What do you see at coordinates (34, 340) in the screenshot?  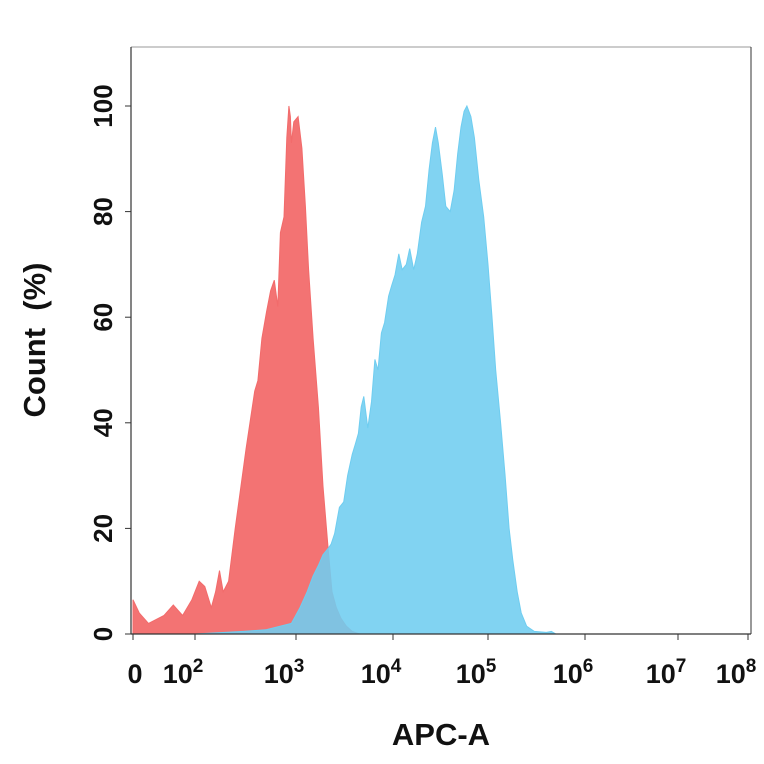 I see `y-axis-title: Count (%)` at bounding box center [34, 340].